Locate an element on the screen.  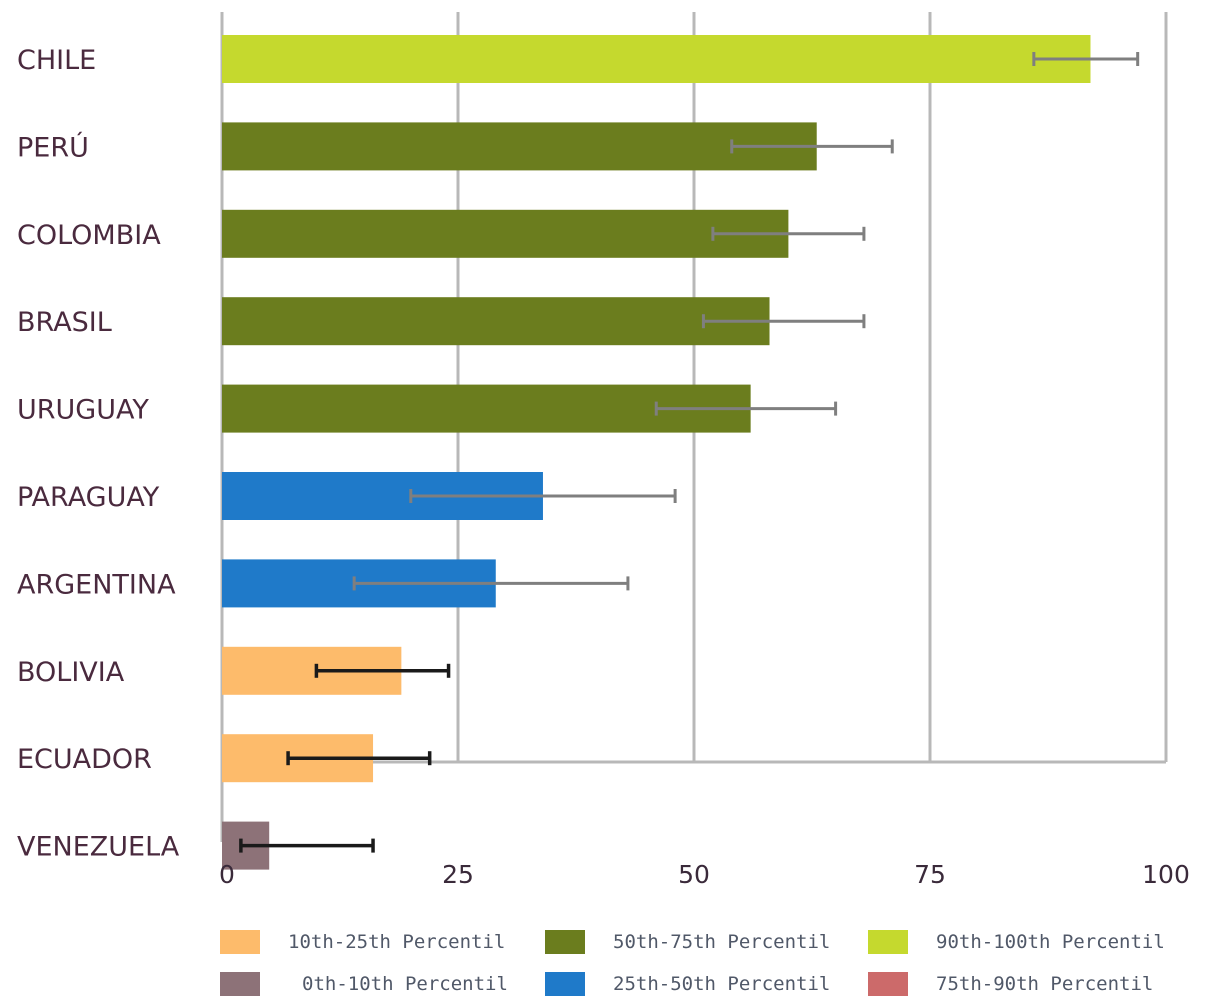
category-label: BRASIL is located at coordinates (64, 322).